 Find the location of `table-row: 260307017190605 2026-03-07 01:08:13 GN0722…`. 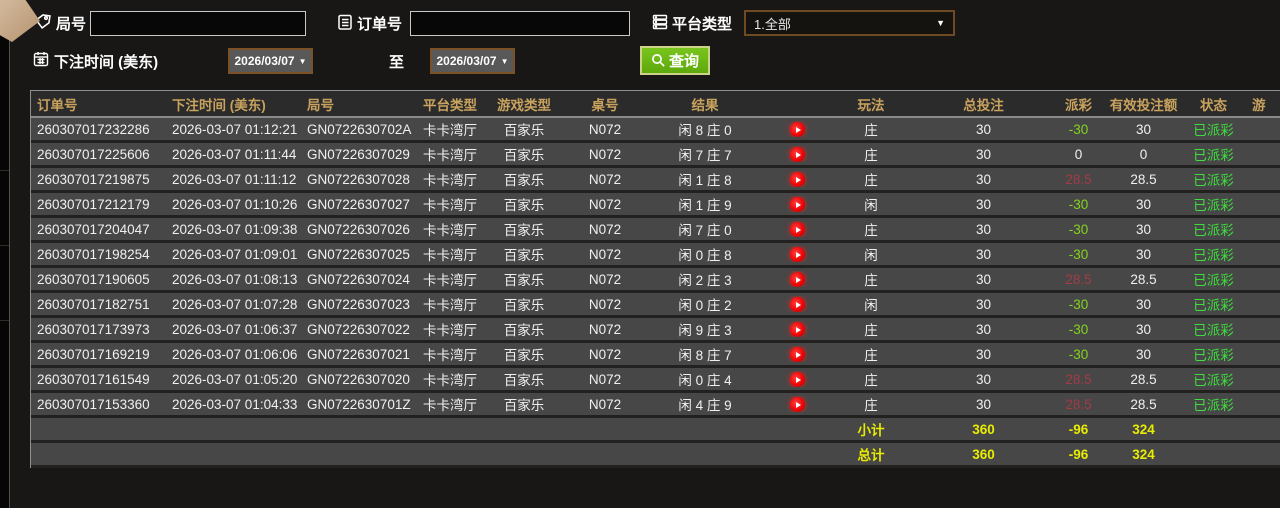

table-row: 260307017190605 2026-03-07 01:08:13 GN0722… is located at coordinates (655, 280).